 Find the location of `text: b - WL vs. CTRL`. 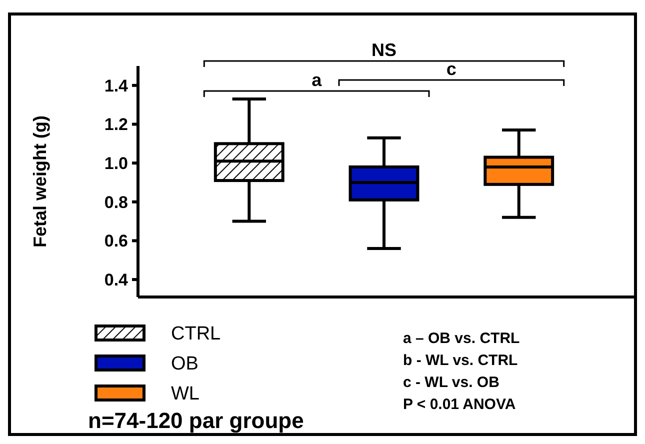

text: b - WL vs. CTRL is located at coordinates (460, 360).